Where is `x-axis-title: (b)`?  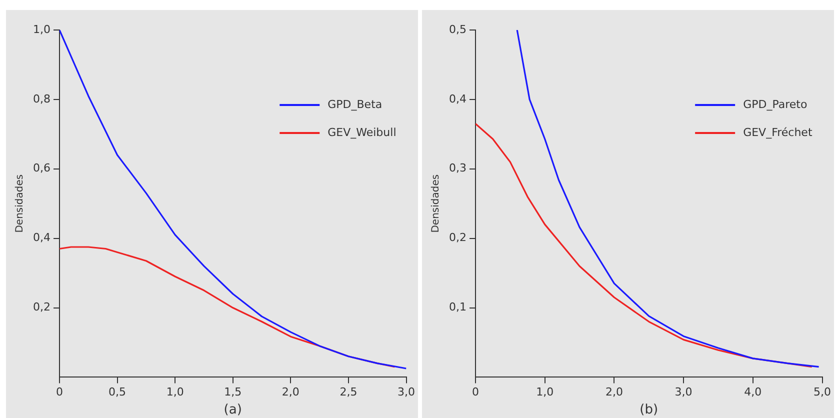 x-axis-title: (b) is located at coordinates (649, 410).